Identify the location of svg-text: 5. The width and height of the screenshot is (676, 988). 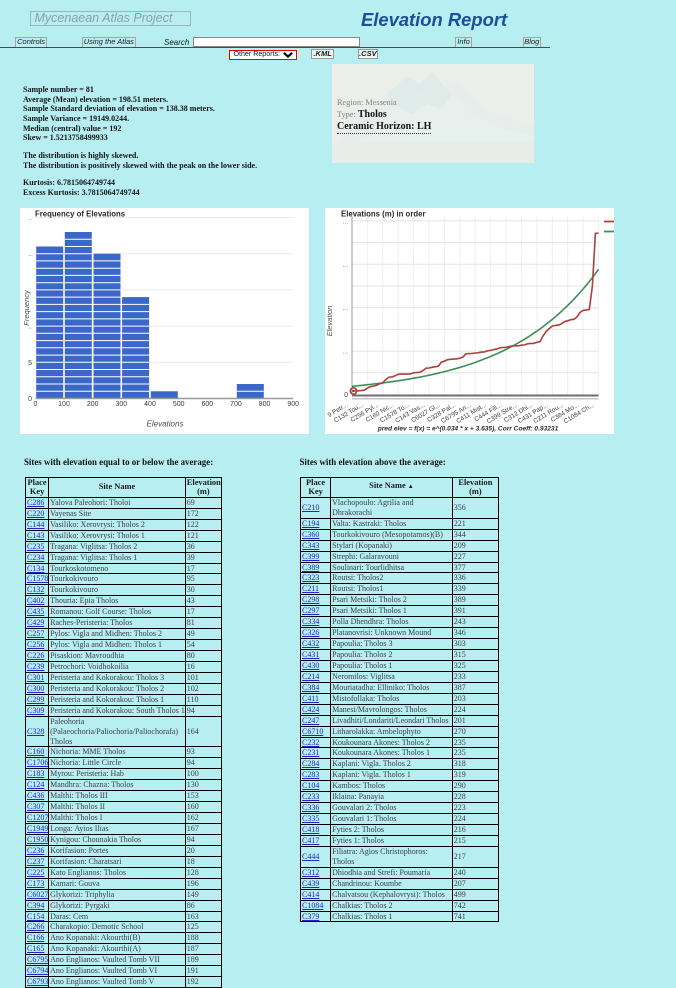
(30, 362).